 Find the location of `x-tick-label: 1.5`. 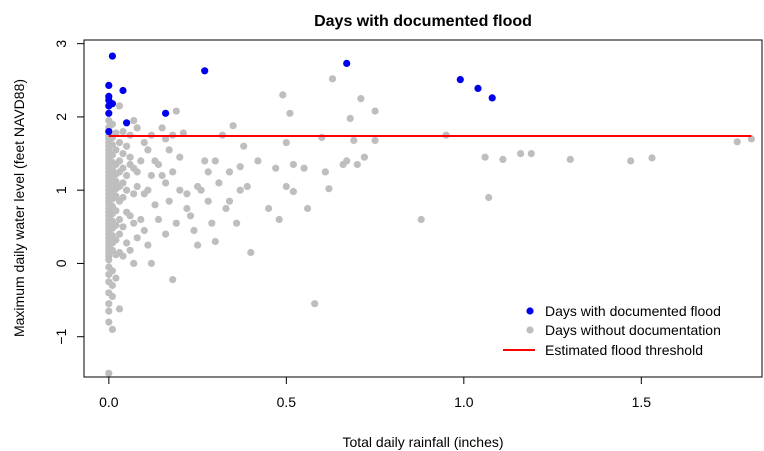

x-tick-label: 1.5 is located at coordinates (642, 402).